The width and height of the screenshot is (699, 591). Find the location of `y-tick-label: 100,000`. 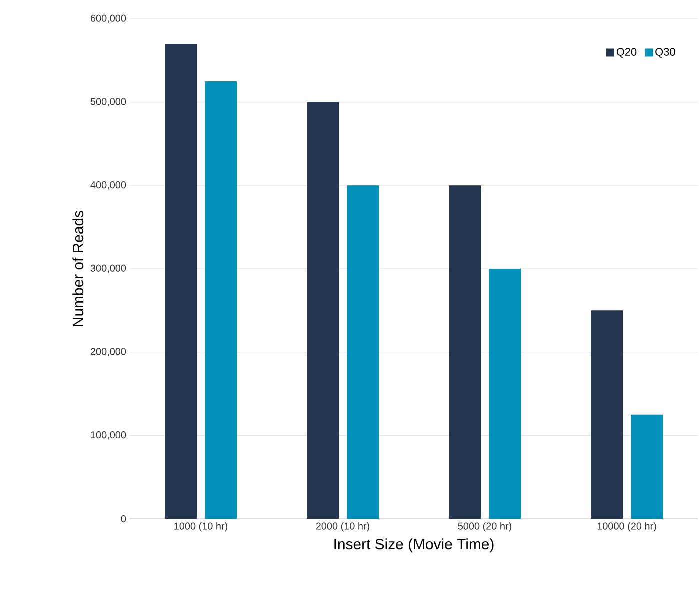

y-tick-label: 100,000 is located at coordinates (108, 436).